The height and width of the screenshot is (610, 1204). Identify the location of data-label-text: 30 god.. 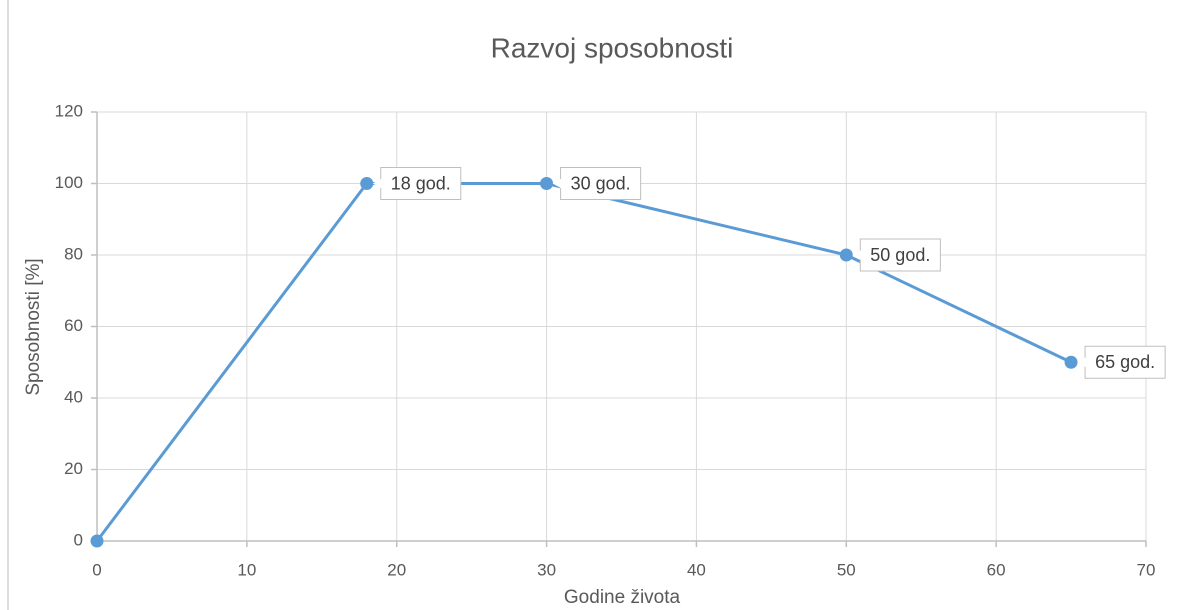
(601, 183).